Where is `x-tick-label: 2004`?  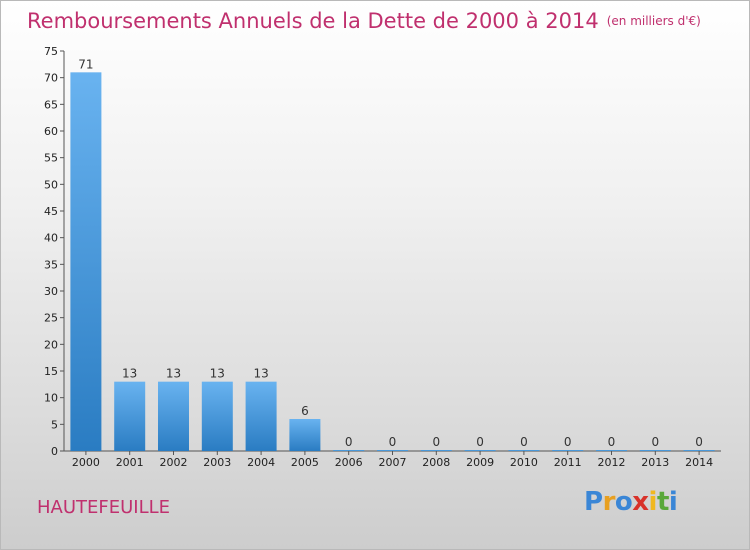
x-tick-label: 2004 is located at coordinates (261, 462).